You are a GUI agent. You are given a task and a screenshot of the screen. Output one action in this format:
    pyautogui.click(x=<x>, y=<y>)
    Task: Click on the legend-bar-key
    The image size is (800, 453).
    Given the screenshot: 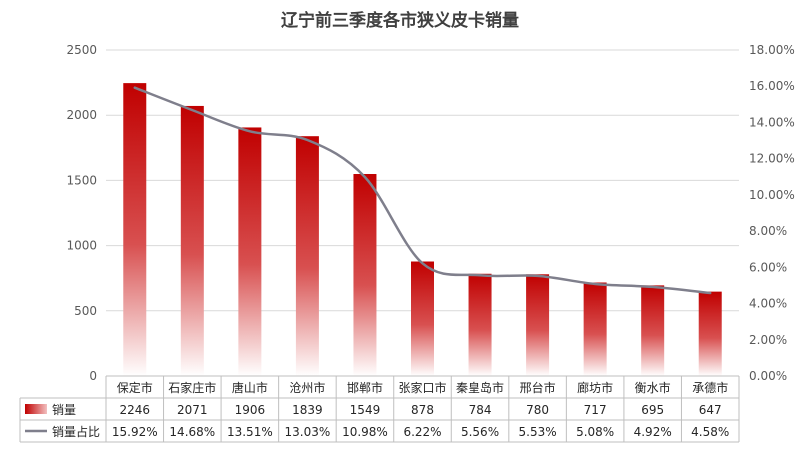 What is the action you would take?
    pyautogui.click(x=36, y=409)
    